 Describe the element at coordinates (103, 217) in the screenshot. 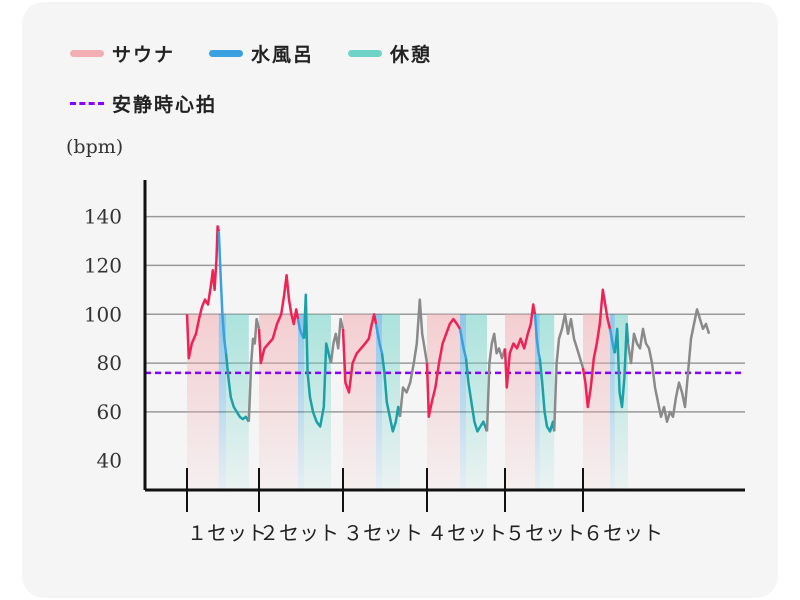

I see `y-tick-label-140: 140` at that location.